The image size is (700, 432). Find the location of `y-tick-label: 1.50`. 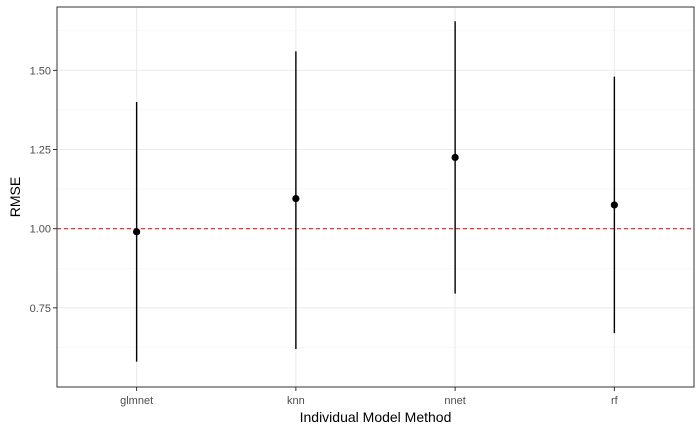

y-tick-label: 1.50 is located at coordinates (40, 71).